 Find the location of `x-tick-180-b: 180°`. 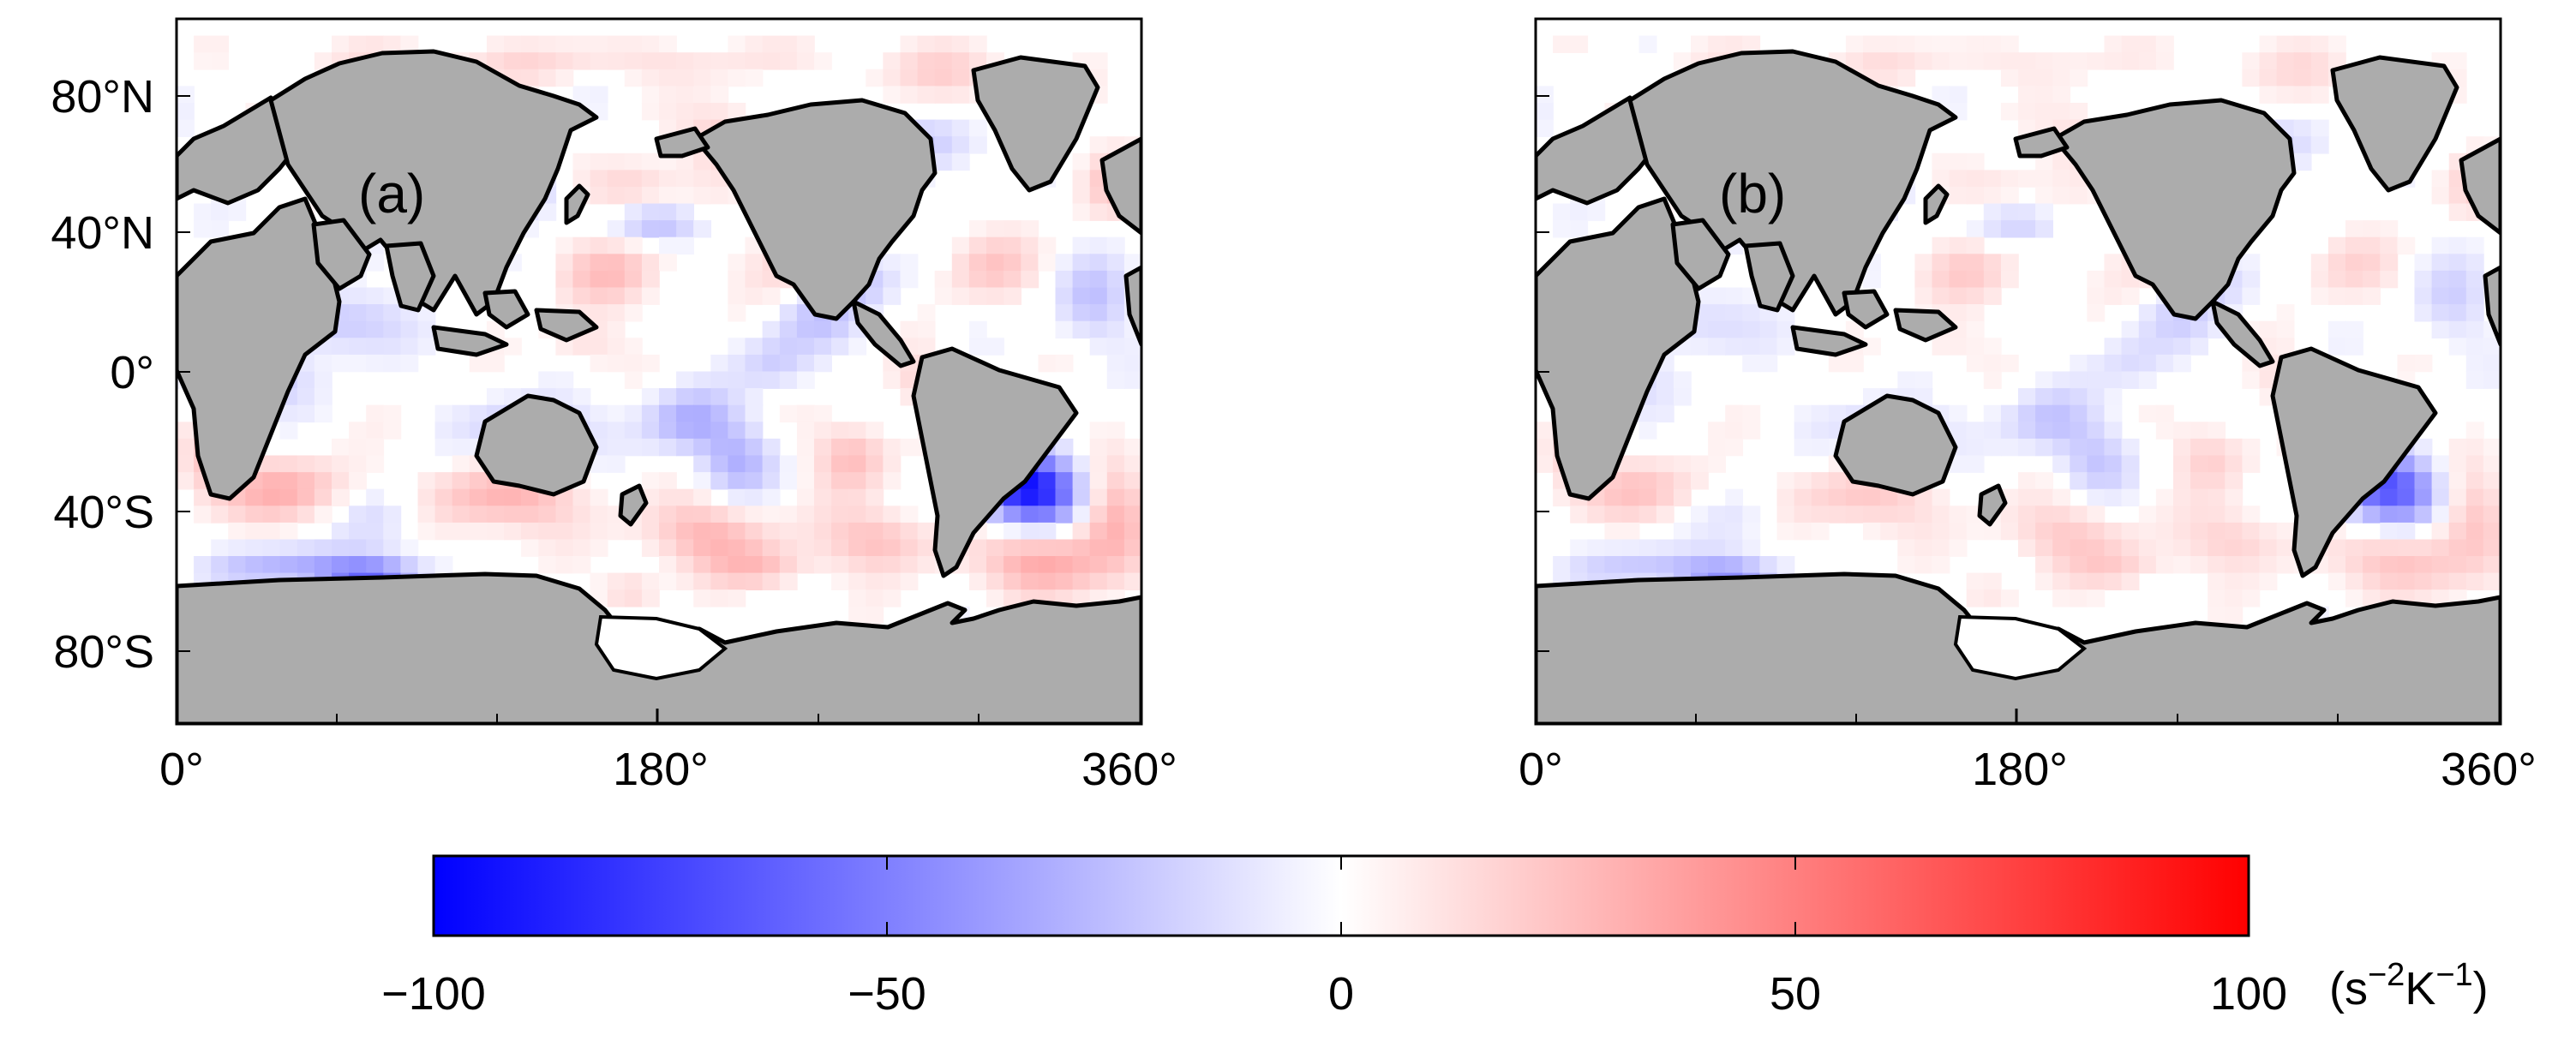

x-tick-180-b: 180° is located at coordinates (2020, 769).